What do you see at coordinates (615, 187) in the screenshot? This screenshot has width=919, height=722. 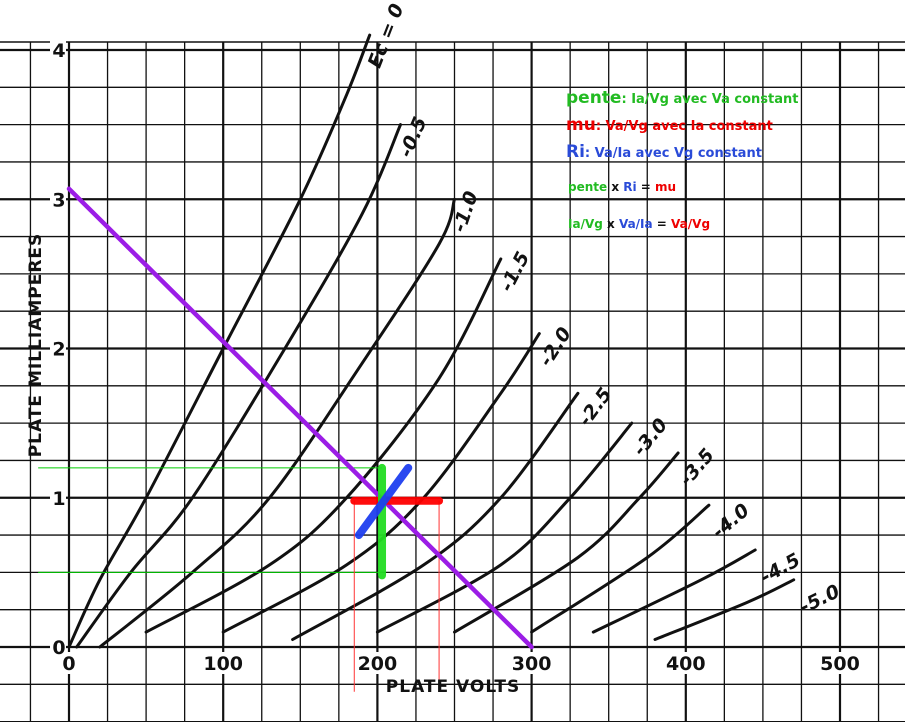 I see `product-x: x` at bounding box center [615, 187].